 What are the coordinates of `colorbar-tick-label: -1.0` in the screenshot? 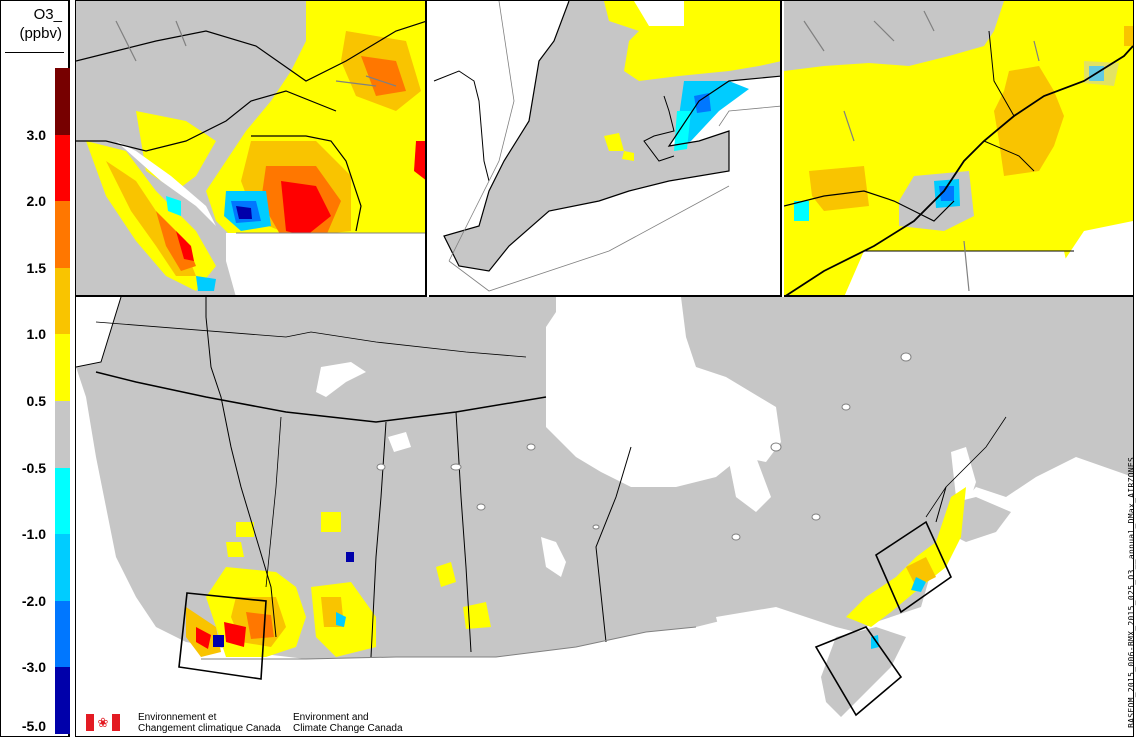 It's located at (33, 534).